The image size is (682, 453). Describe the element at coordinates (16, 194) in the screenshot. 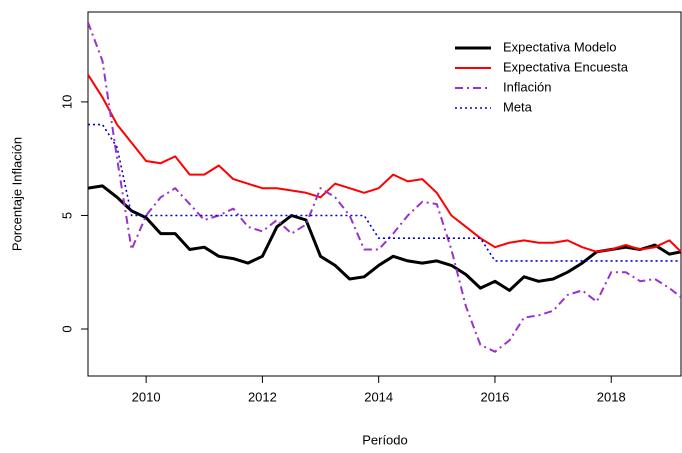

I see `y-axis-label: Porcentaje Inflación` at that location.